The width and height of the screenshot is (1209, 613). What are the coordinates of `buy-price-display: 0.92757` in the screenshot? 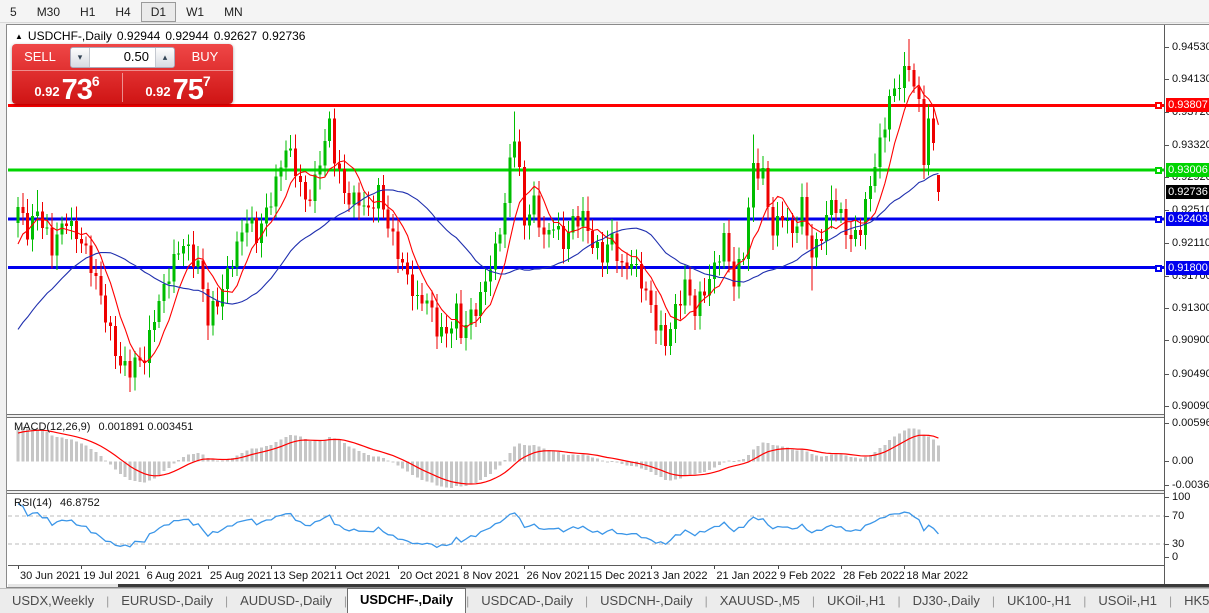 It's located at (178, 87).